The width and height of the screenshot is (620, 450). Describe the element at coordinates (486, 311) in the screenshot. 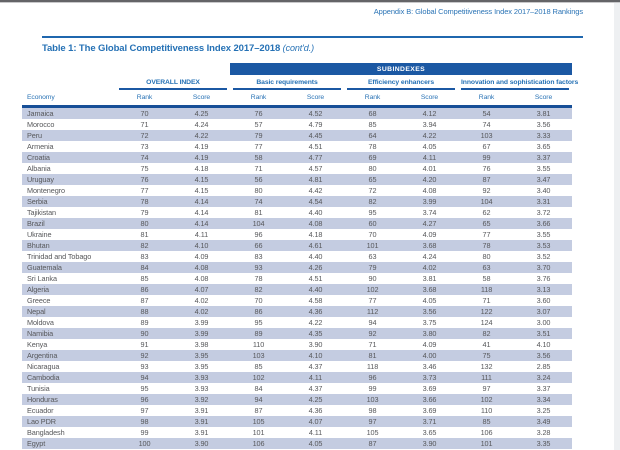

I see `innovation-factors-rank: 122` at that location.